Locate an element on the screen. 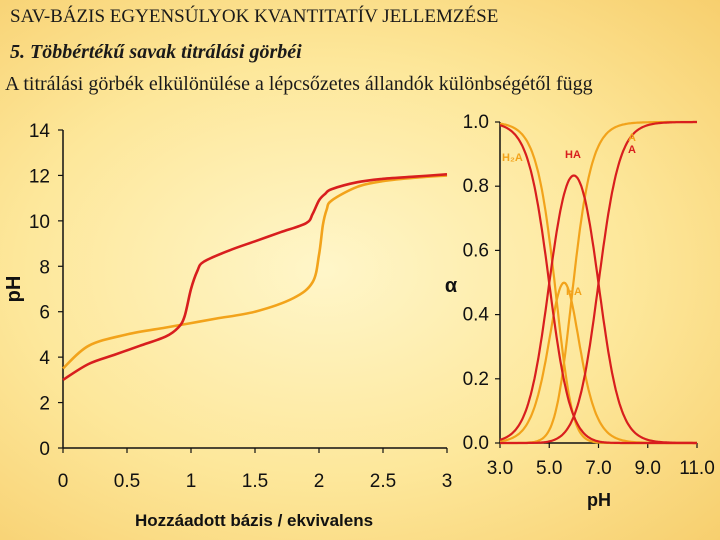  right-y-tick-label: 0.2 is located at coordinates (476, 379).